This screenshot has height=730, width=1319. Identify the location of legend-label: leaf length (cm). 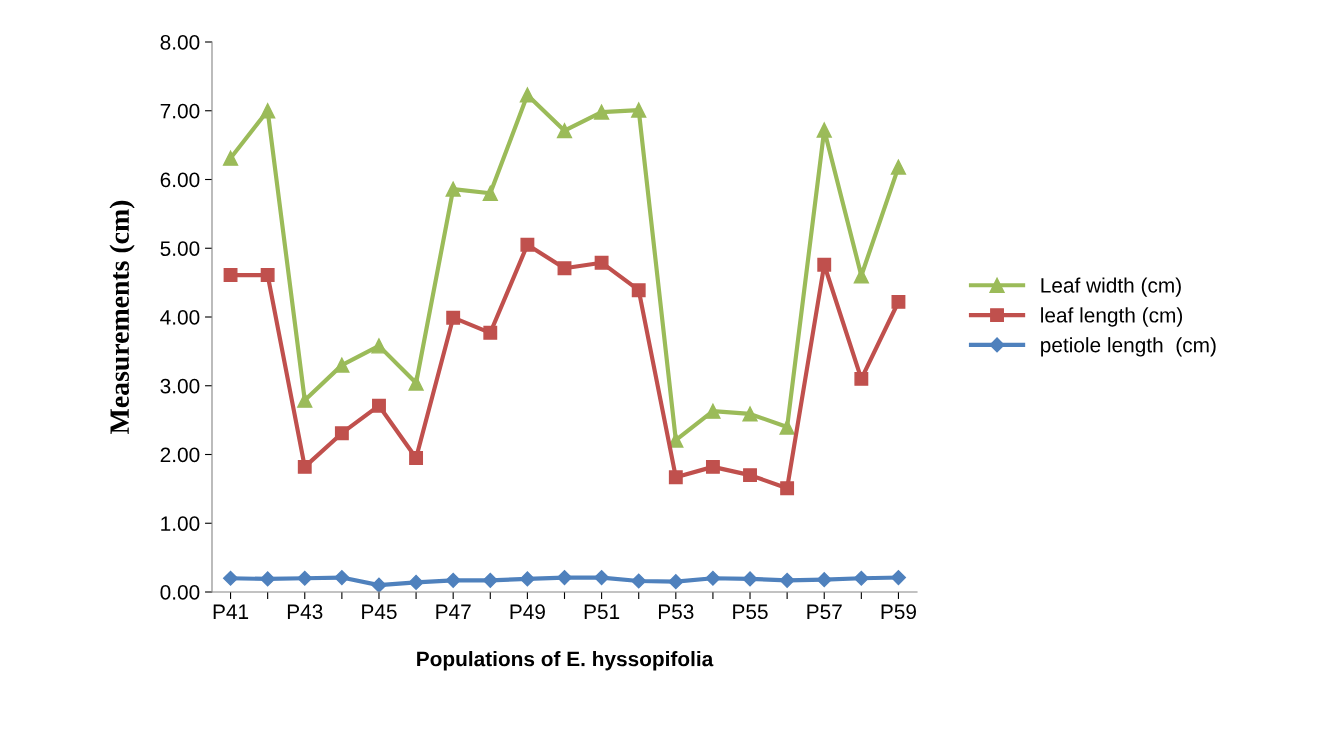
(1112, 317).